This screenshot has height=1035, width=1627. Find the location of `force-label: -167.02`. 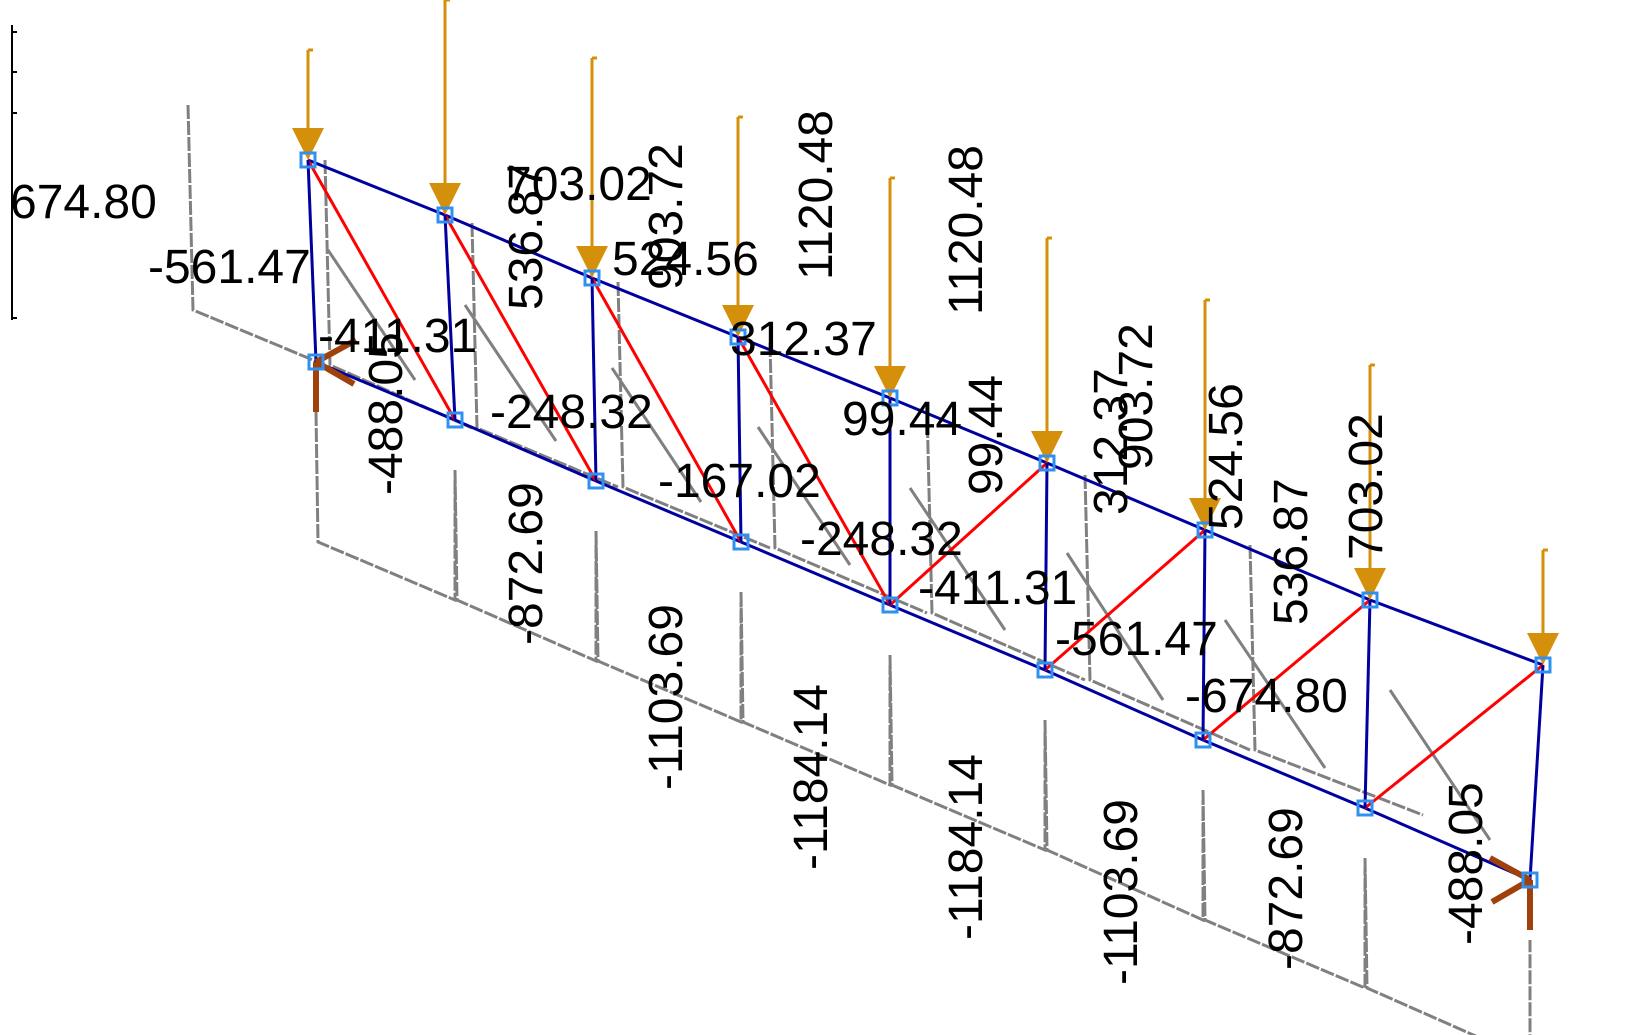

force-label: -167.02 is located at coordinates (739, 481).